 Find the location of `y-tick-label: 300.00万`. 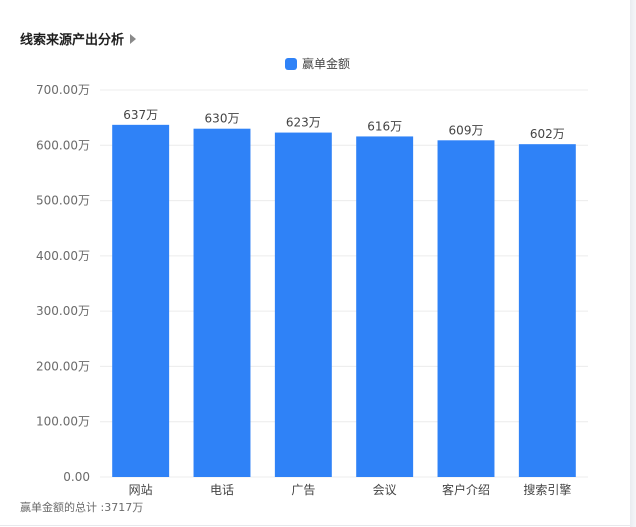

y-tick-label: 300.00万 is located at coordinates (63, 311).